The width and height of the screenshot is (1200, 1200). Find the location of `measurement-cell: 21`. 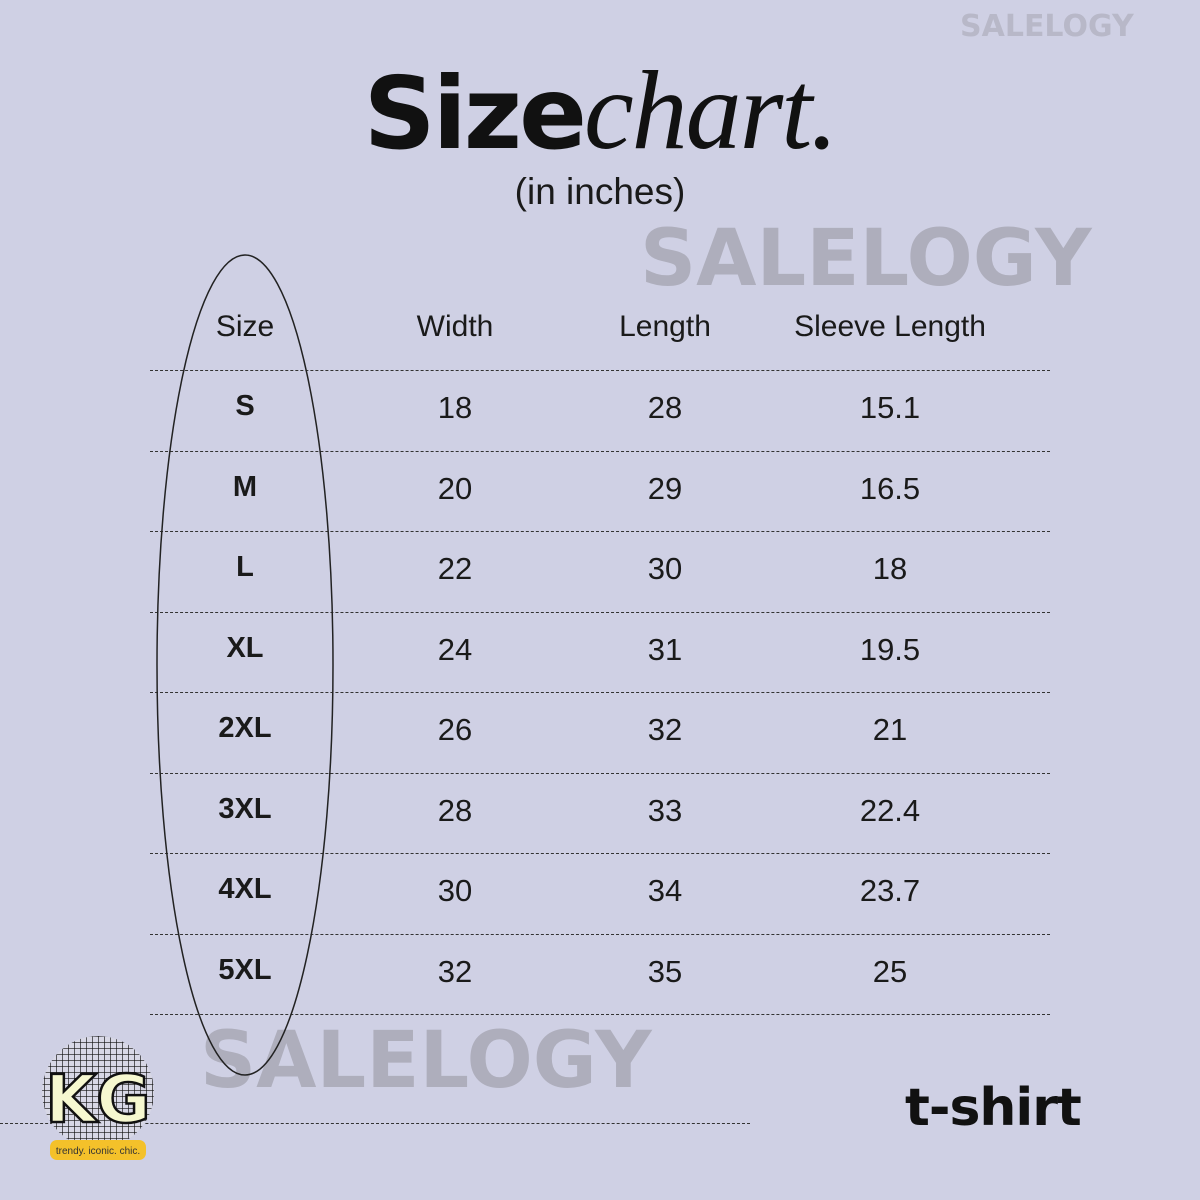

measurement-cell: 21 is located at coordinates (890, 729).